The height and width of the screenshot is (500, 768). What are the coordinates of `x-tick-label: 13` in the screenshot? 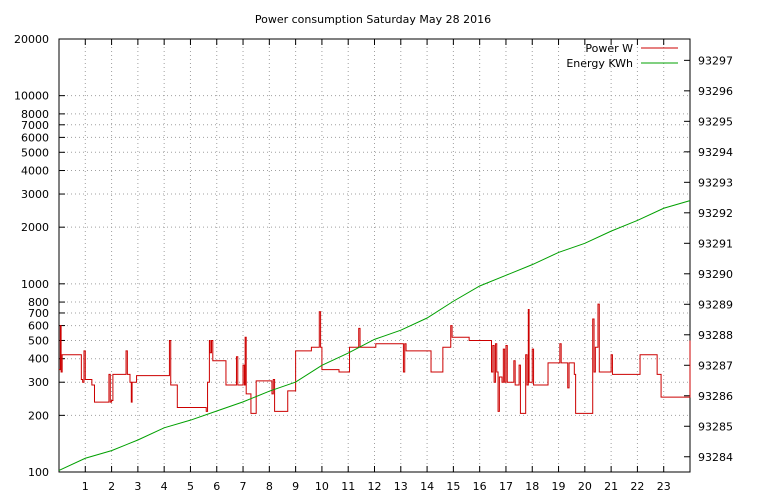 It's located at (401, 486).